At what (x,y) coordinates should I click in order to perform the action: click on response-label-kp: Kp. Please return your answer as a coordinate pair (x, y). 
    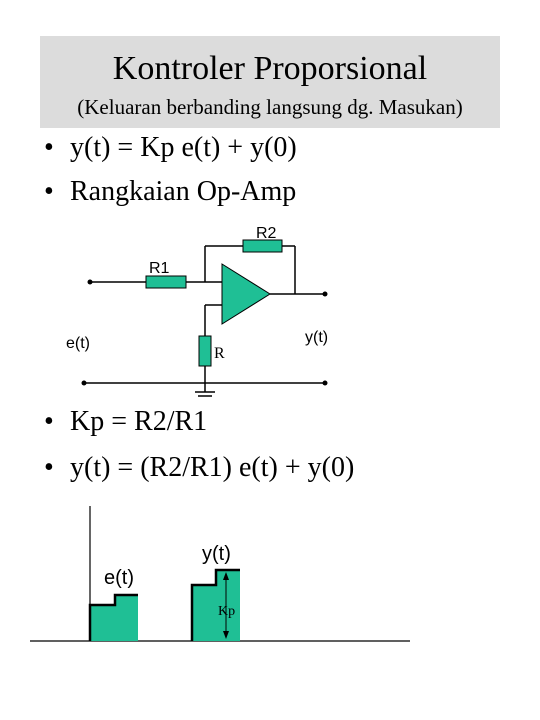
    Looking at the image, I should click on (226, 611).